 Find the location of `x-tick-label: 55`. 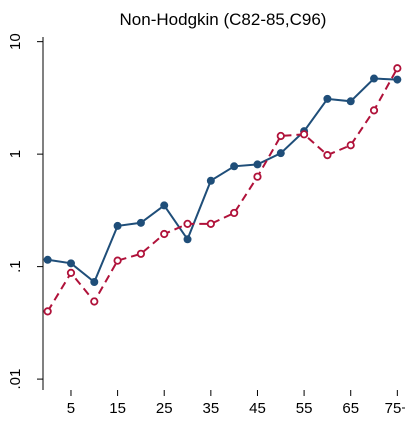

x-tick-label: 55 is located at coordinates (304, 408).